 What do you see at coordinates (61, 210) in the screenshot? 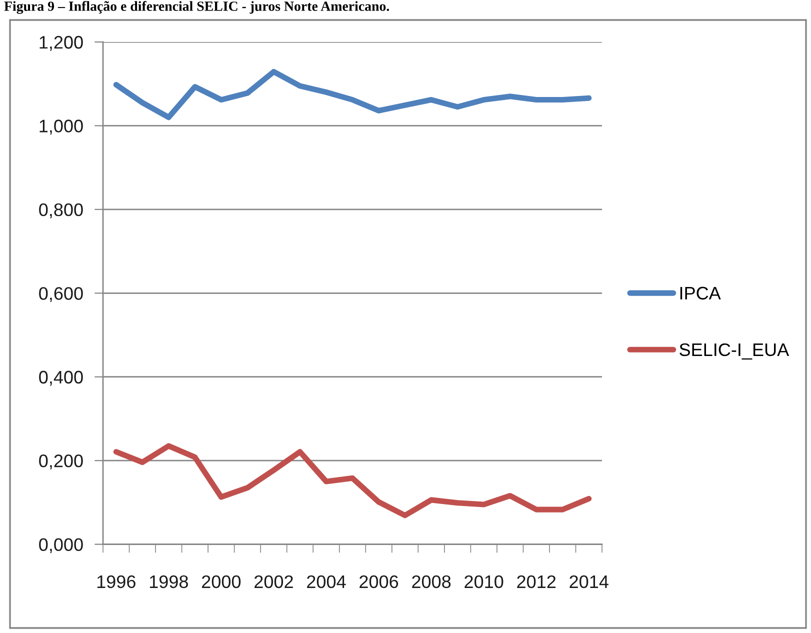
I see `y-tick-label: 0,800` at bounding box center [61, 210].